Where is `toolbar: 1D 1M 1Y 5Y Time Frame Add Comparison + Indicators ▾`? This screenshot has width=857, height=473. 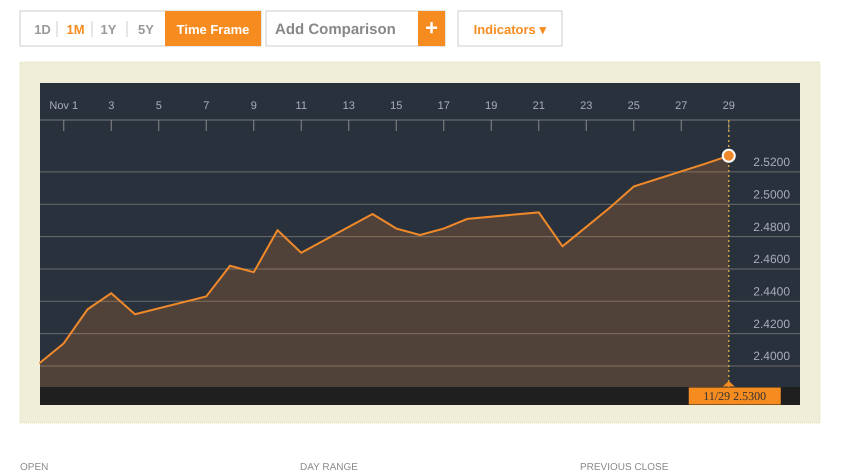
toolbar: 1D 1M 1Y 5Y Time Frame Add Comparison + Indicators ▾ is located at coordinates (291, 28).